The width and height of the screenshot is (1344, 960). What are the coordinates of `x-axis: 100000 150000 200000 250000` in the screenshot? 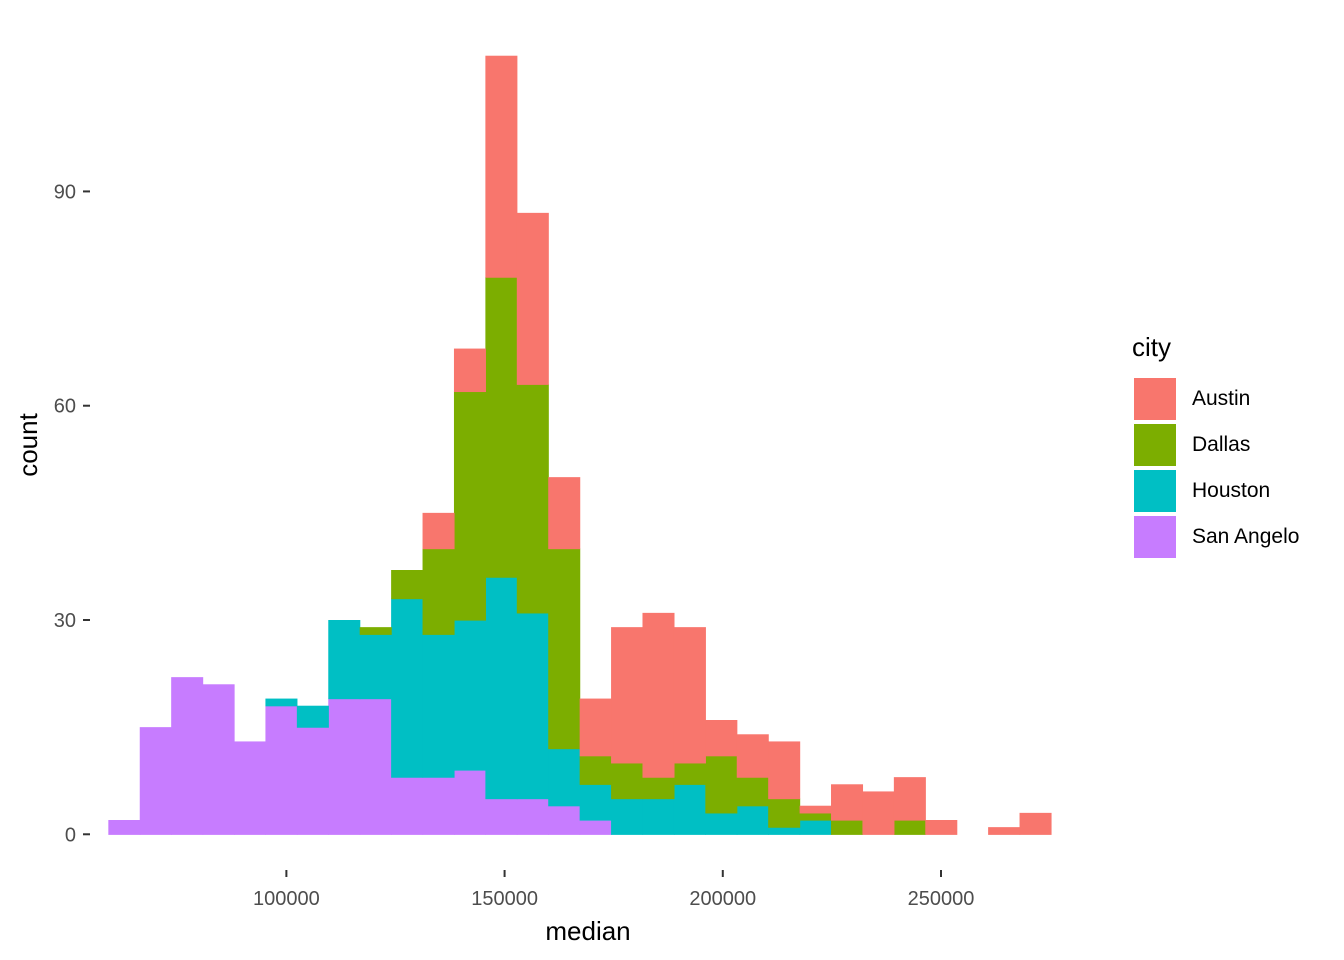 It's located at (613, 890).